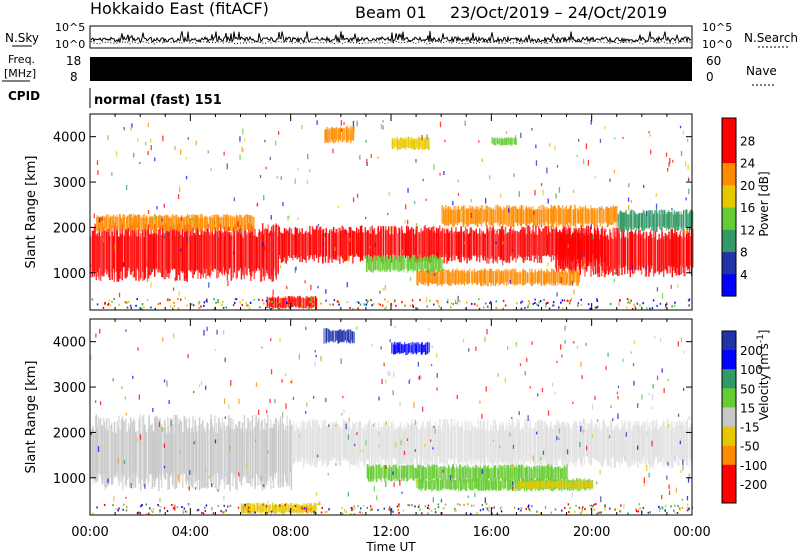  I want to click on colorbar-tick-label: 12, so click(747, 230).